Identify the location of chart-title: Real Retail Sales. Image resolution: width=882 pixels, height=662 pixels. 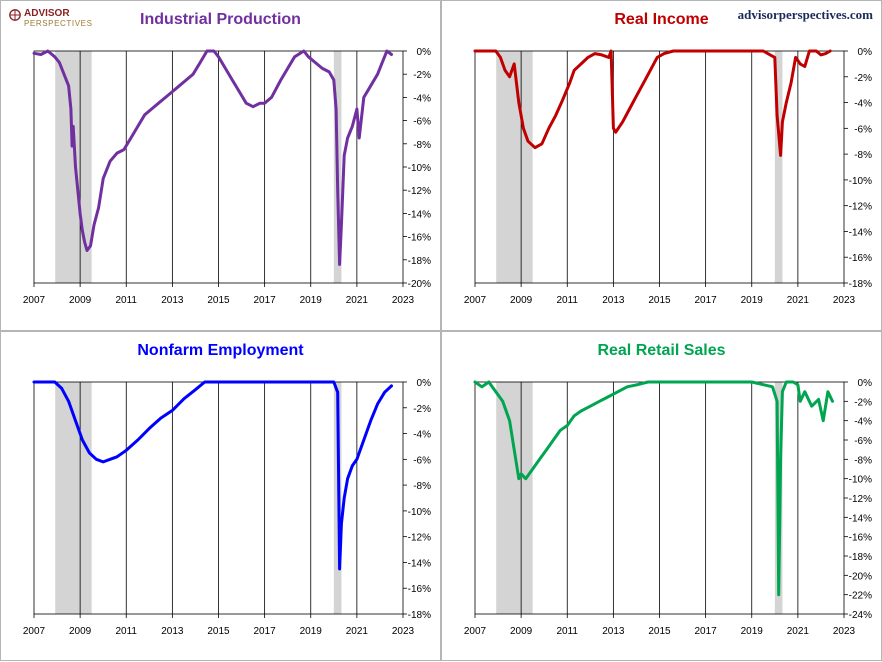
(661, 350).